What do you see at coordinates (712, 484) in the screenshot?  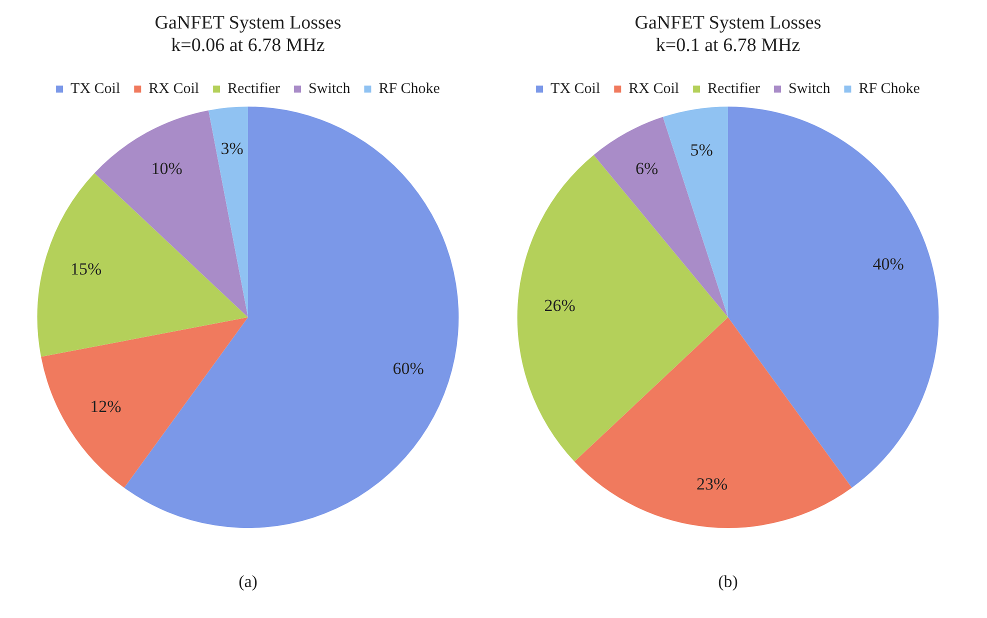 I see `data-label: 23%` at bounding box center [712, 484].